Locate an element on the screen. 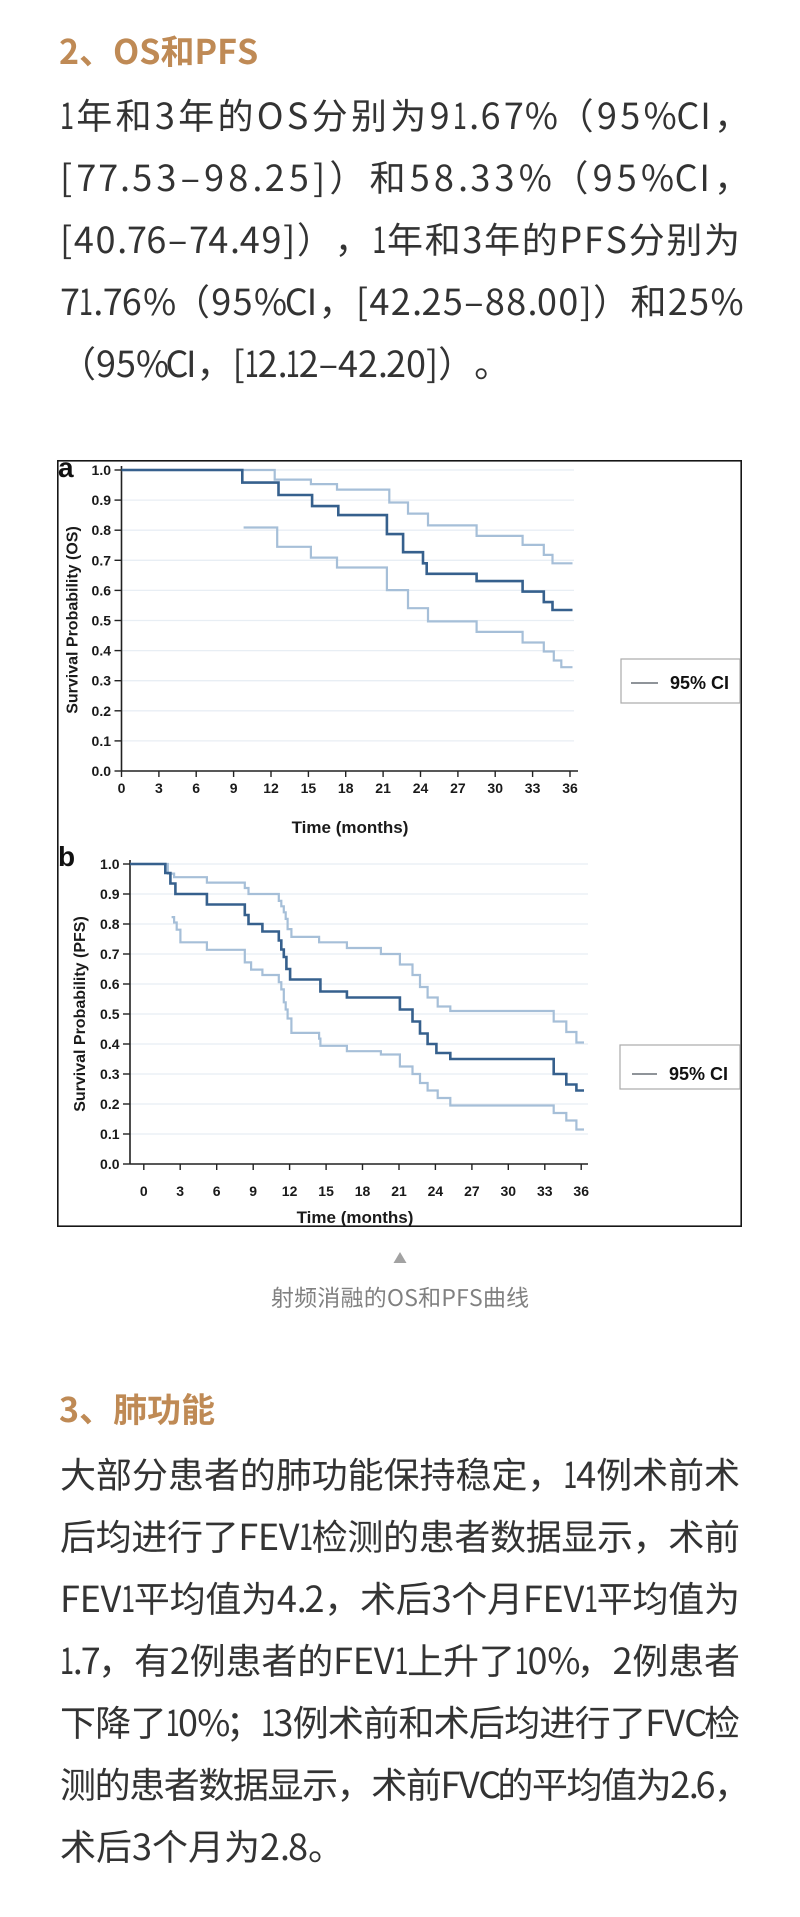 The height and width of the screenshot is (1917, 800). svg-text: Survival Probability (PFS) is located at coordinates (80, 1014).